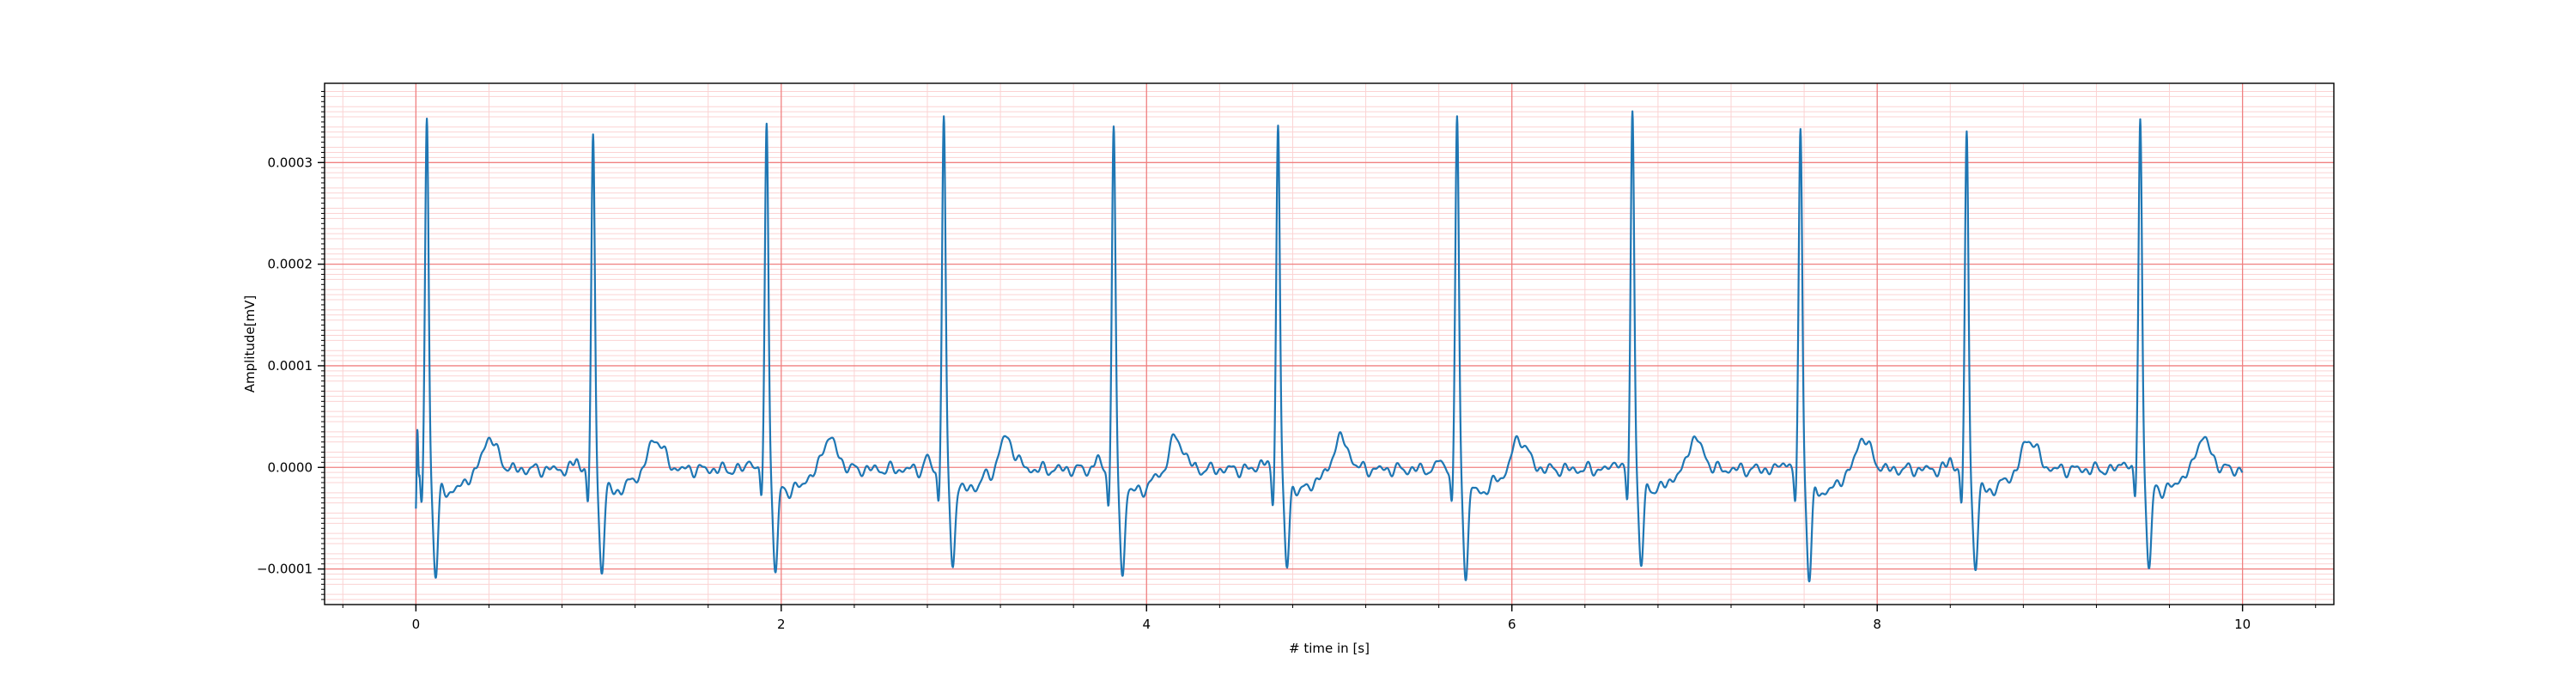 This screenshot has height=687, width=2576. Describe the element at coordinates (781, 624) in the screenshot. I see `x-tick-label: 2` at that location.